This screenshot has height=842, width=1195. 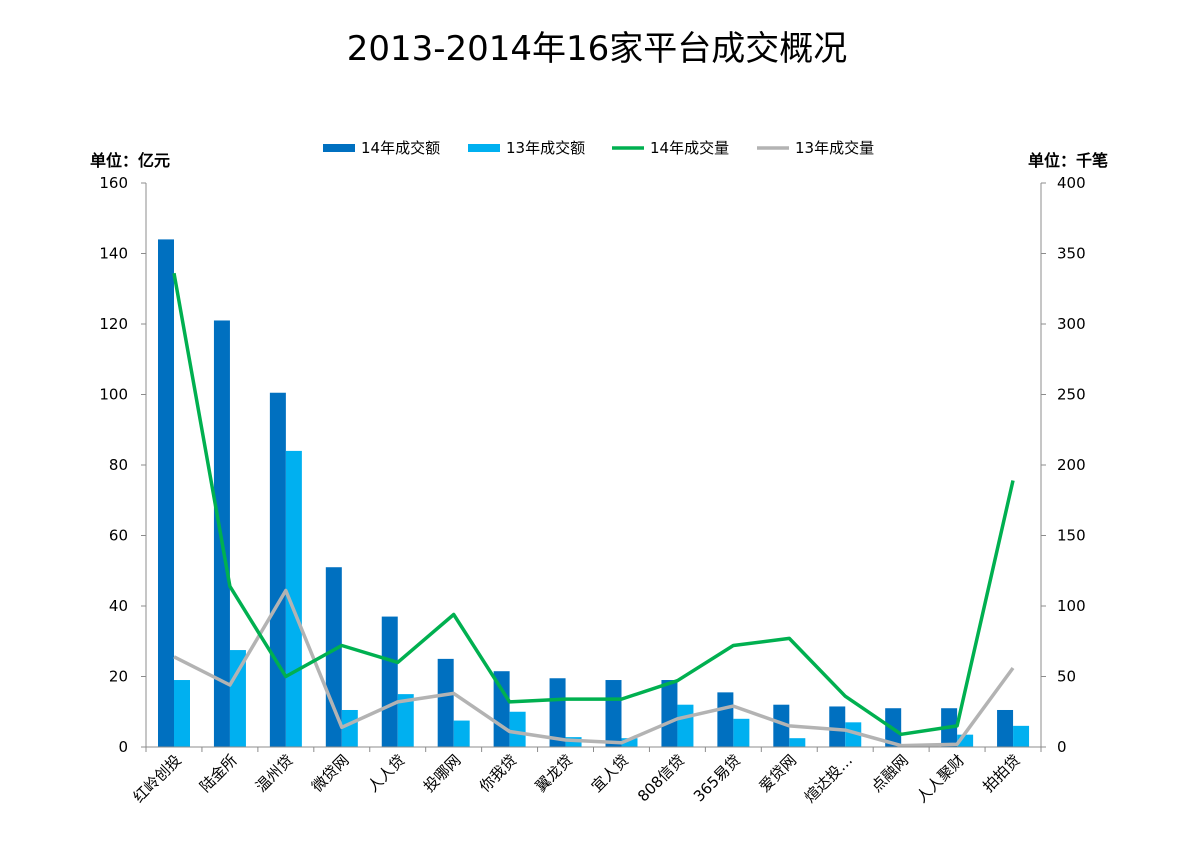 I want to click on category-label: 808信贷, so click(x=661, y=778).